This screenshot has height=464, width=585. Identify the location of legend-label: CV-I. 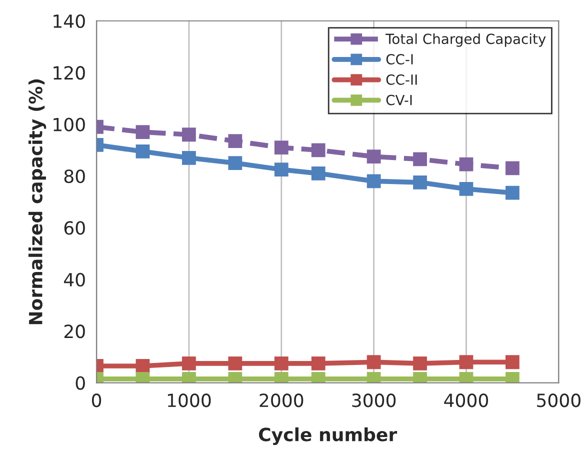
(399, 100).